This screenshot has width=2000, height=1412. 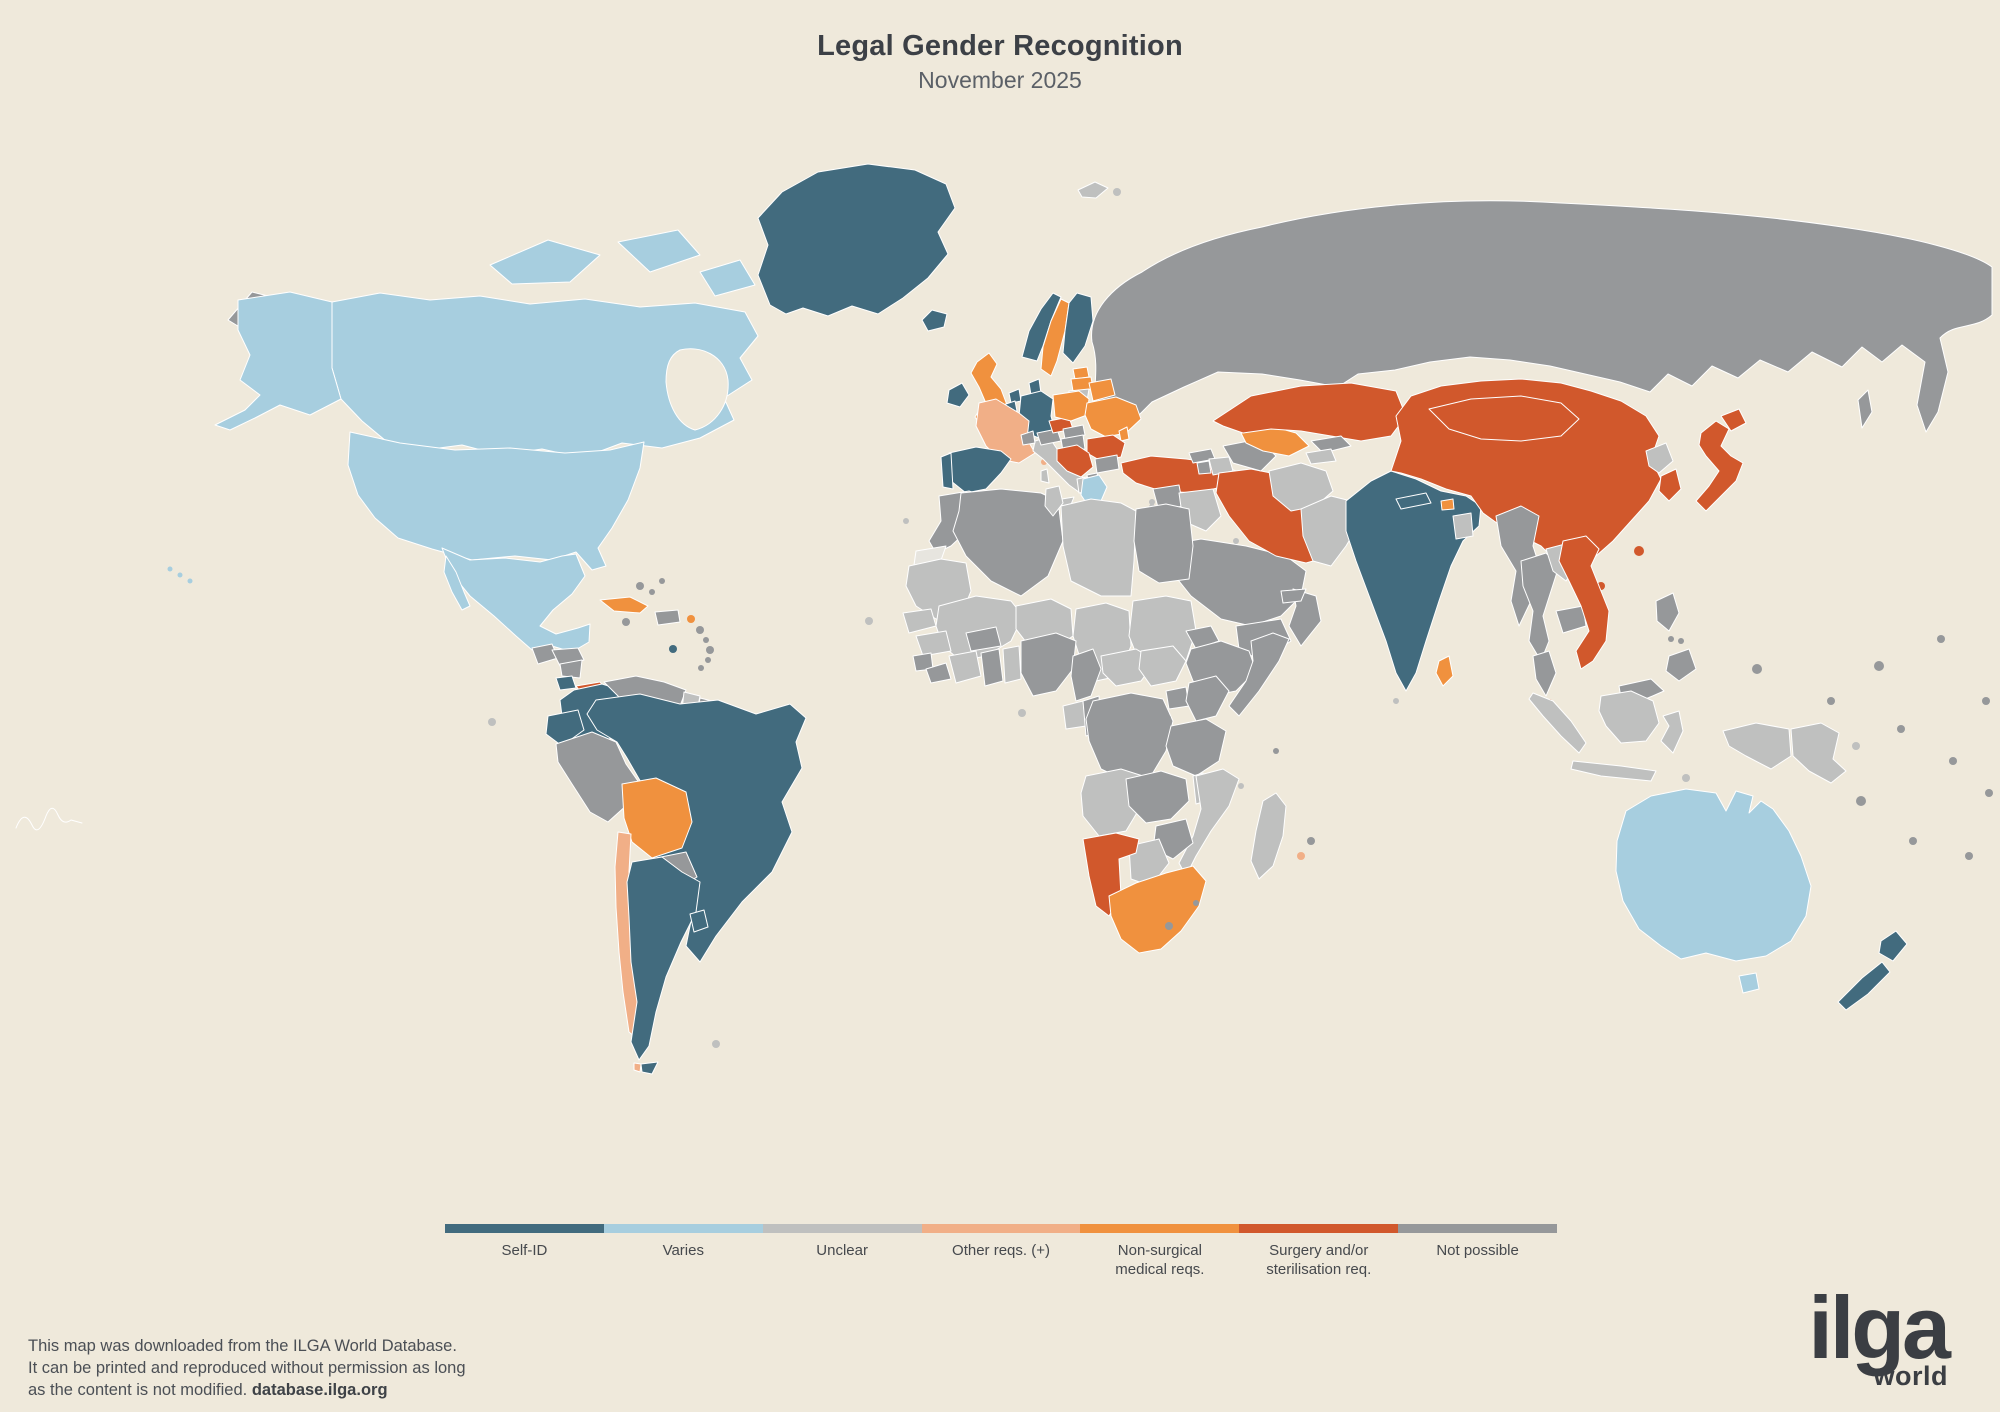 What do you see at coordinates (1638, 690) in the screenshot?
I see `country-brunei` at bounding box center [1638, 690].